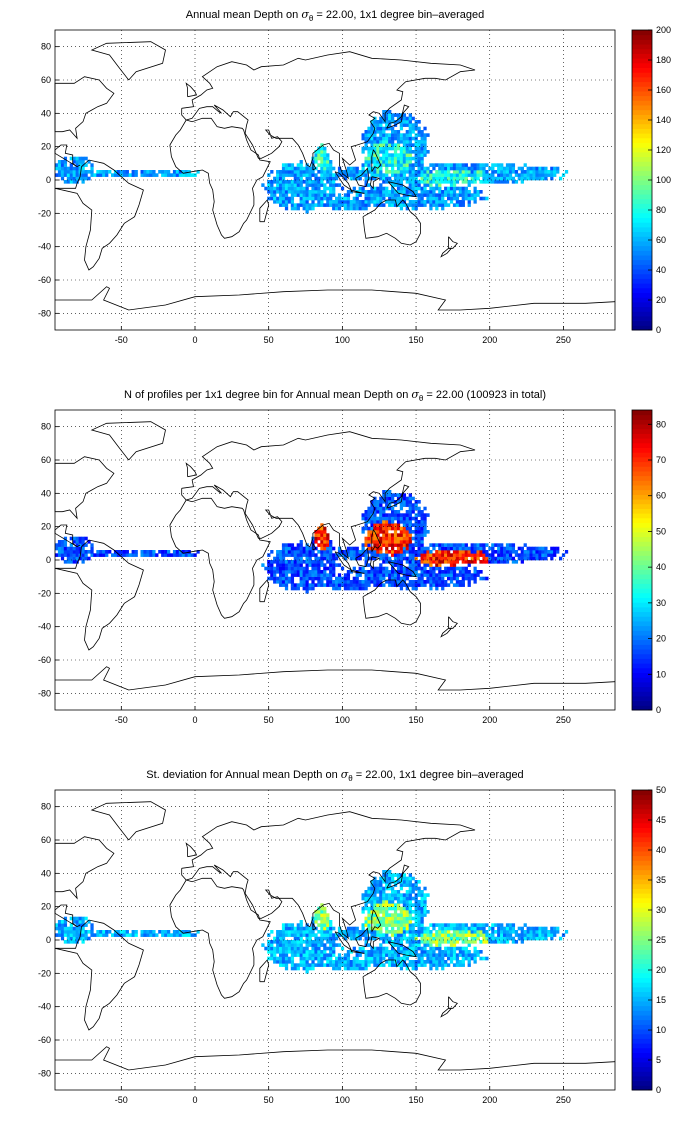 This screenshot has height=1140, width=696. Describe the element at coordinates (375, 563) in the screenshot. I see `coastline` at that location.